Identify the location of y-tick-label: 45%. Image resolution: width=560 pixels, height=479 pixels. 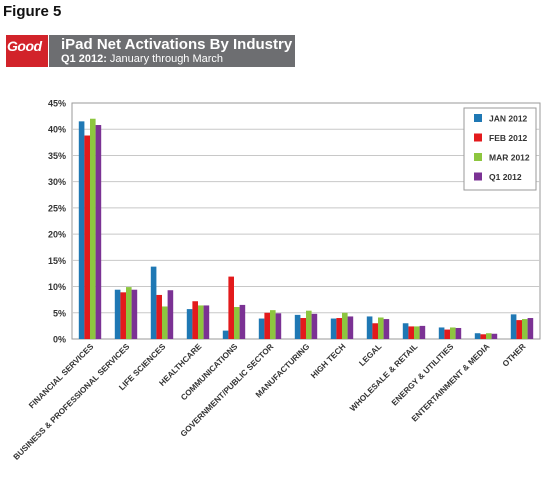
(57, 104).